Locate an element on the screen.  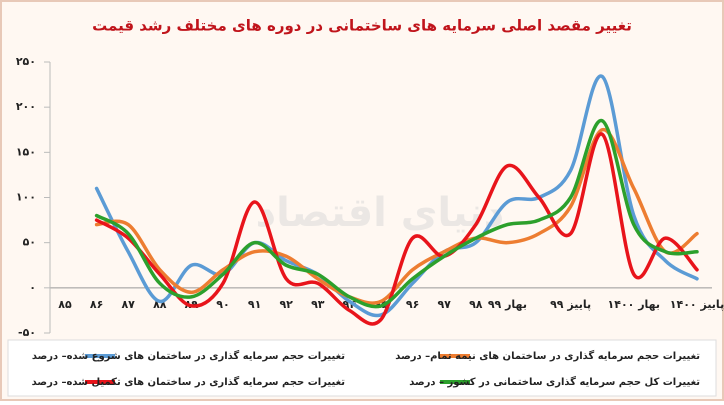
x-tick-label: ۹۸ is located at coordinates (476, 304).